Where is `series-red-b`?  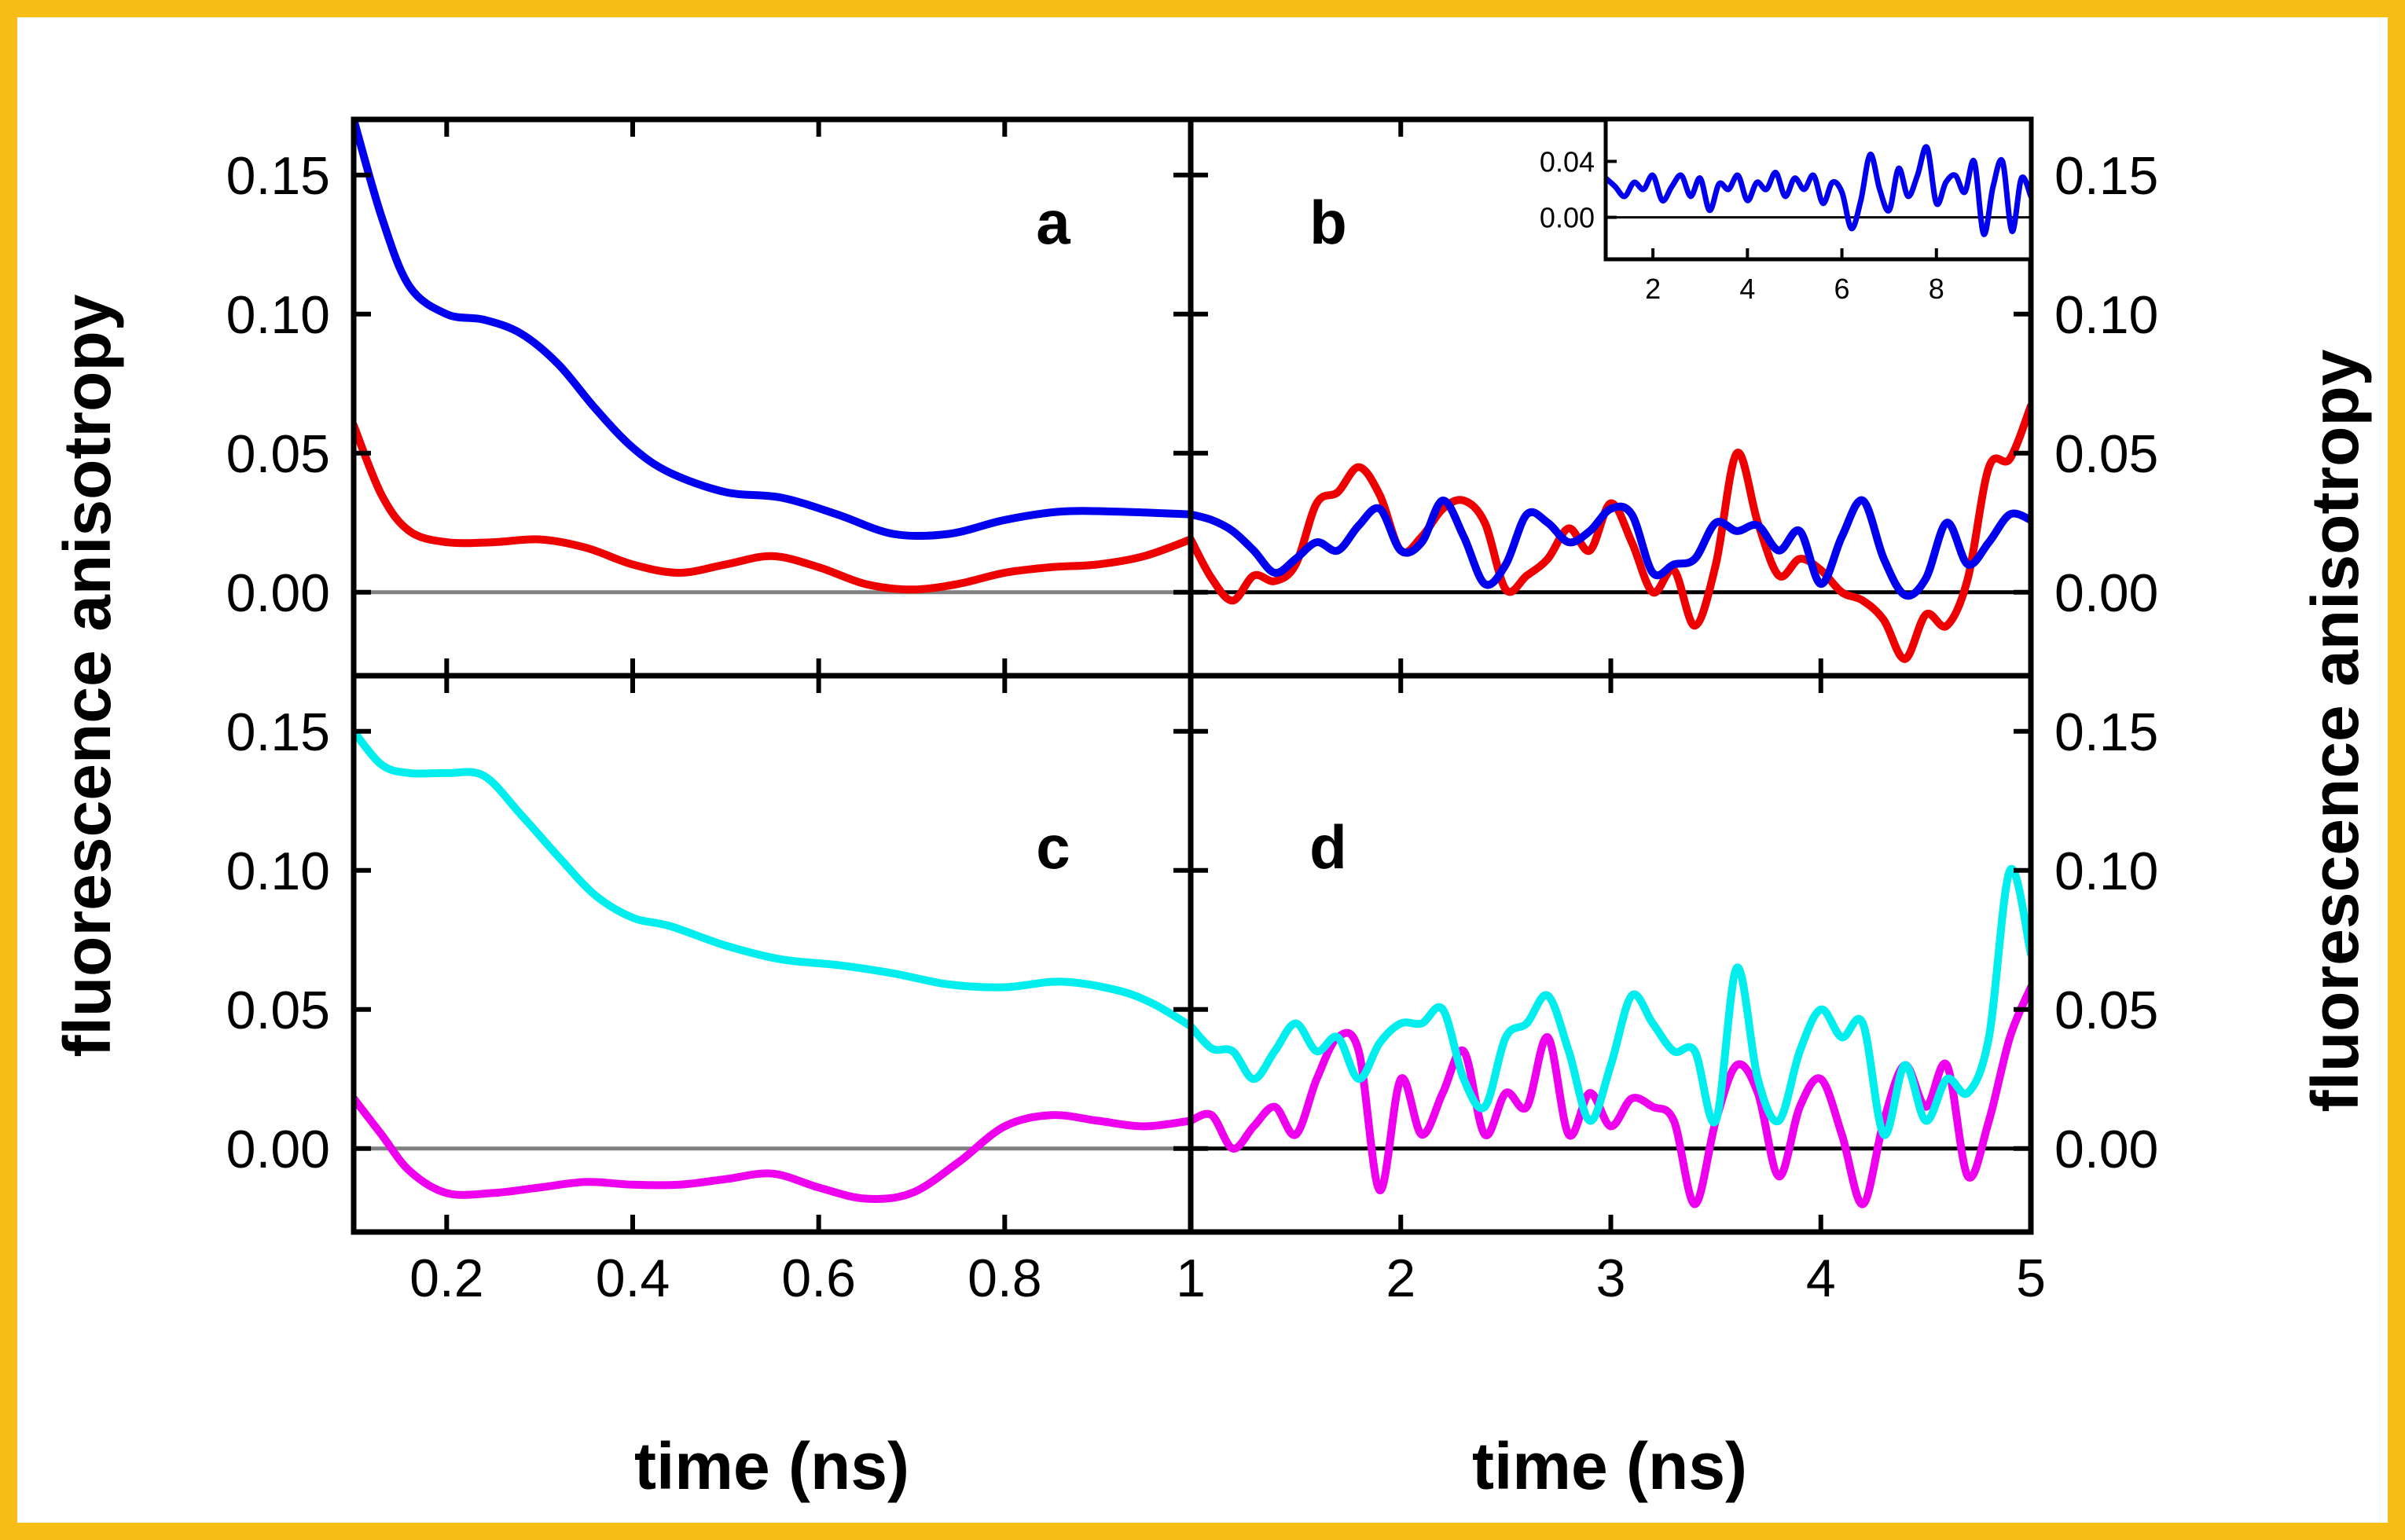 series-red-b is located at coordinates (1611, 532).